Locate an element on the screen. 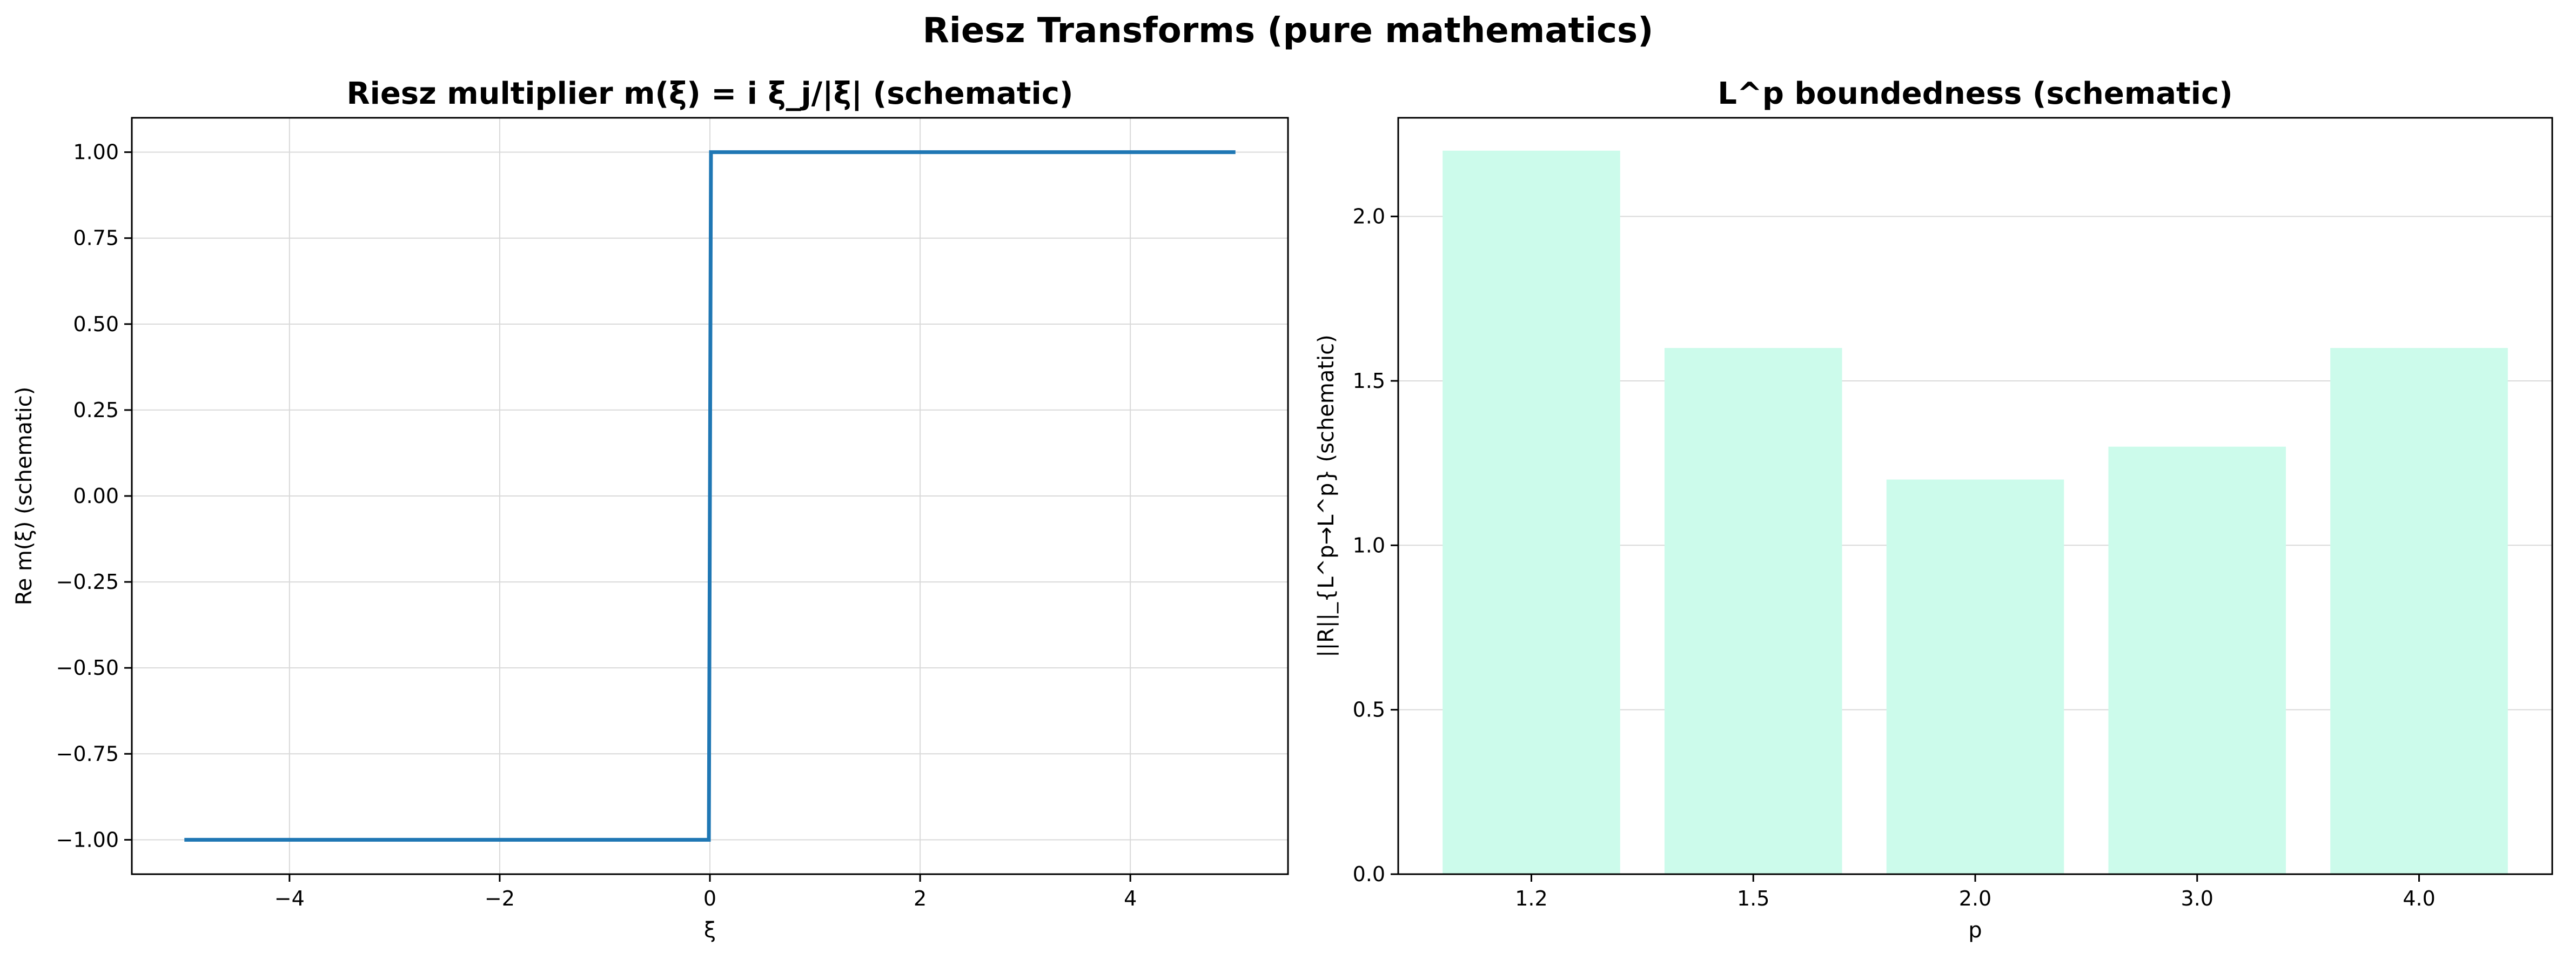  bar-chart-y-tick-label: 2.0 is located at coordinates (1369, 217).